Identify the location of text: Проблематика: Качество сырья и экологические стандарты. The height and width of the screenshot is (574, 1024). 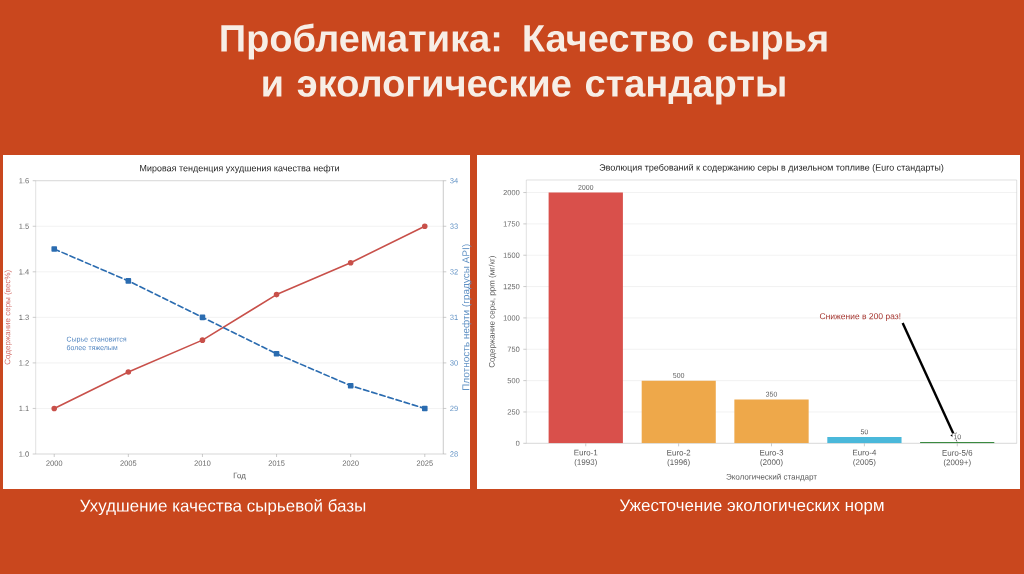
(524, 64).